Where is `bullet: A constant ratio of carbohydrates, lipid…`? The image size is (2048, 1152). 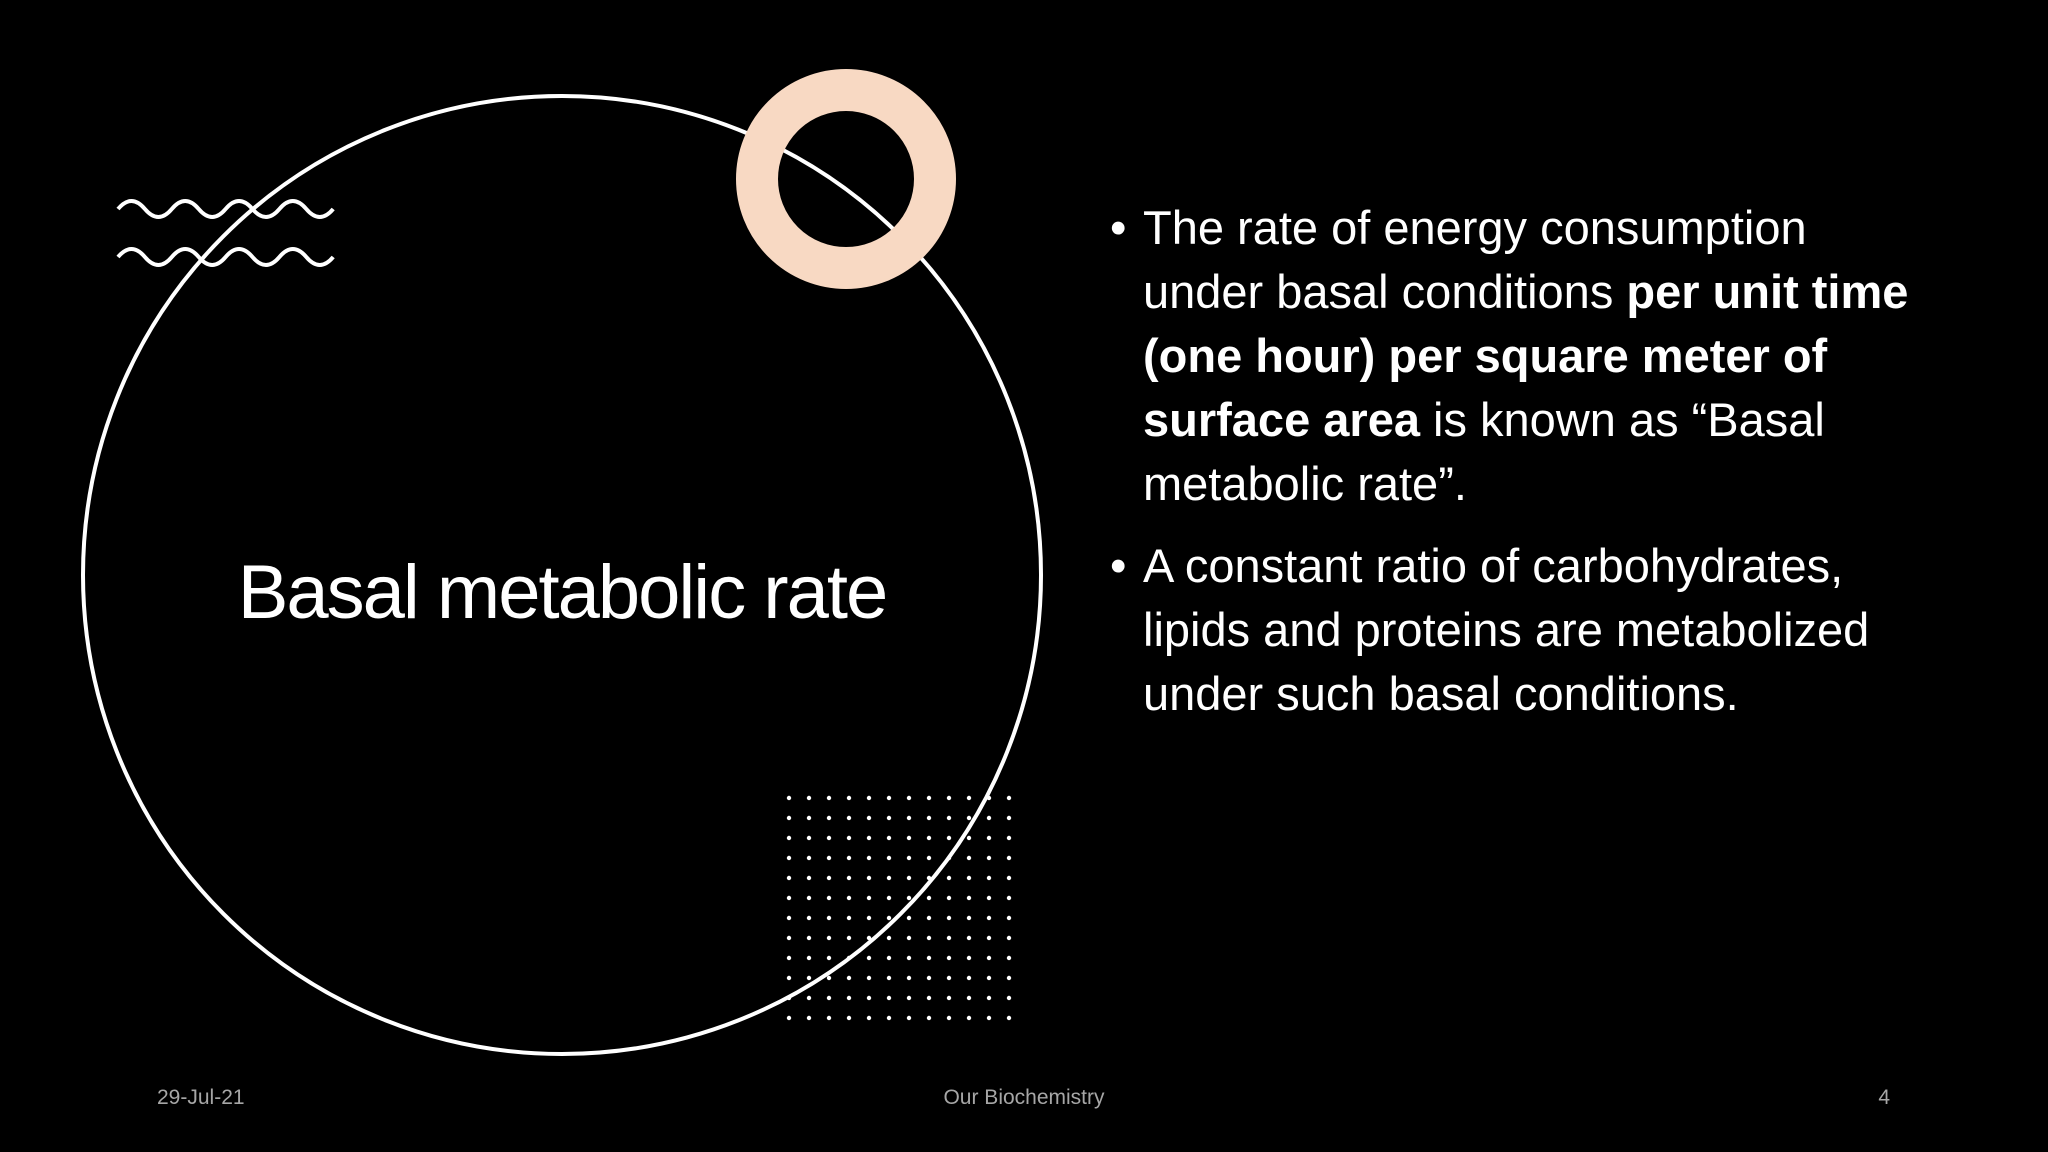
bullet: A constant ratio of carbohydrates, lipid… is located at coordinates (1510, 630).